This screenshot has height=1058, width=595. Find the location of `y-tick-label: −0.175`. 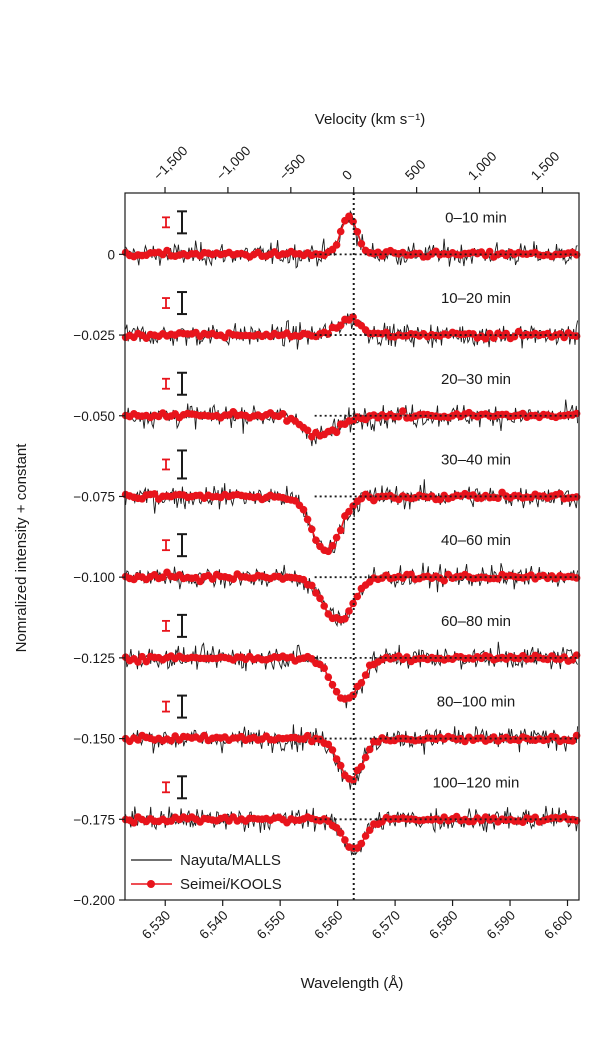

y-tick-label: −0.175 is located at coordinates (94, 819).